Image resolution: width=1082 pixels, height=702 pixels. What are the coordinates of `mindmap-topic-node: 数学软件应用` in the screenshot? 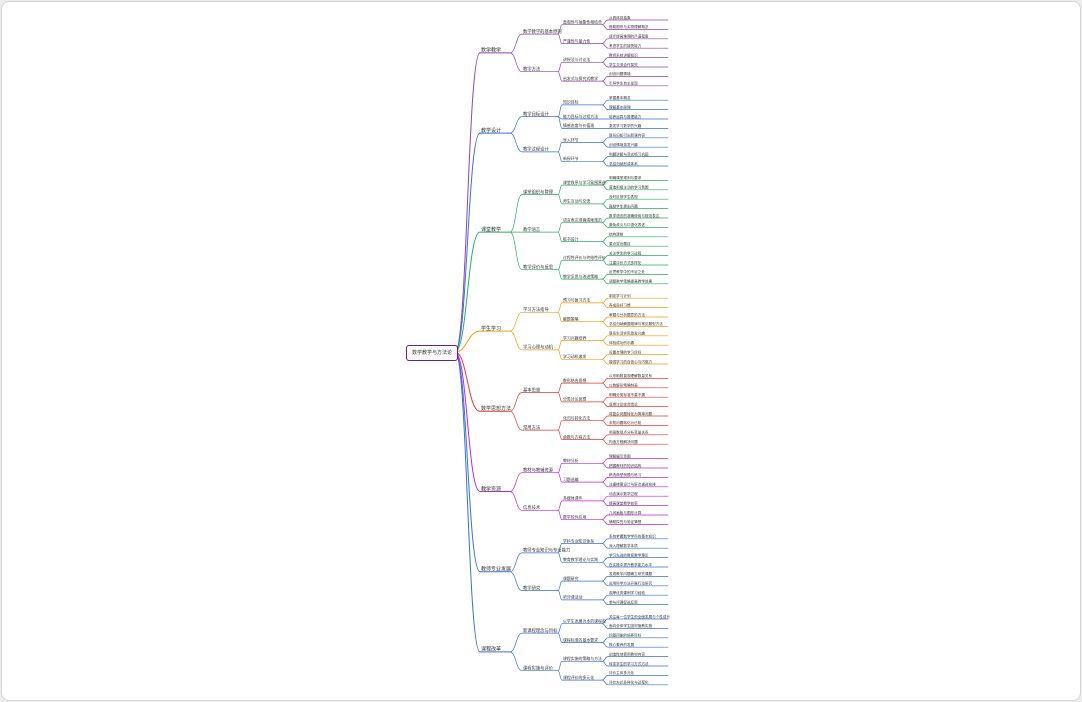 It's located at (574, 517).